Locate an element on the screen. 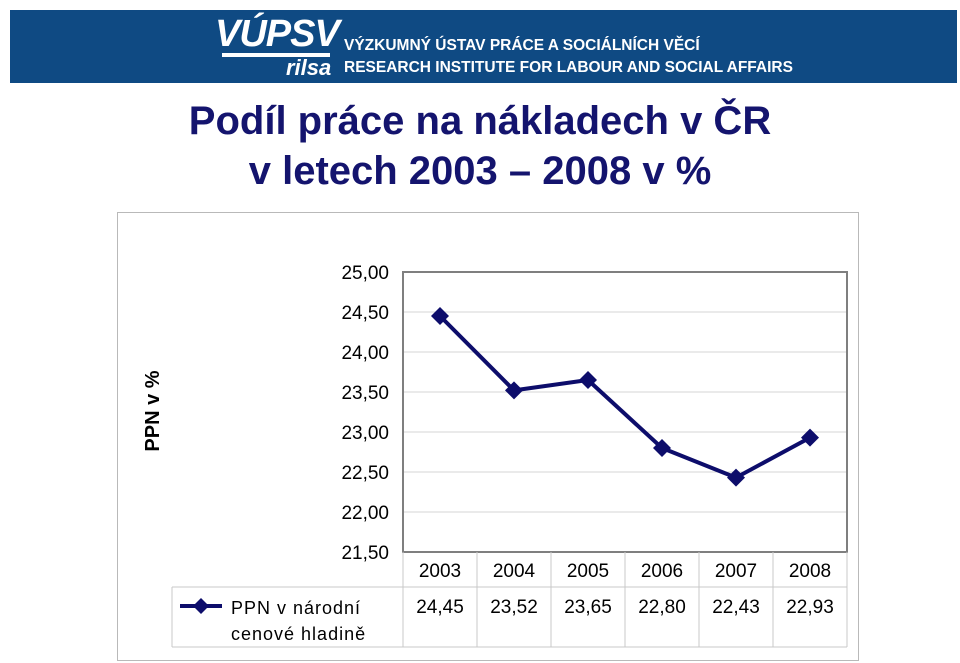  series-line is located at coordinates (624, 397).